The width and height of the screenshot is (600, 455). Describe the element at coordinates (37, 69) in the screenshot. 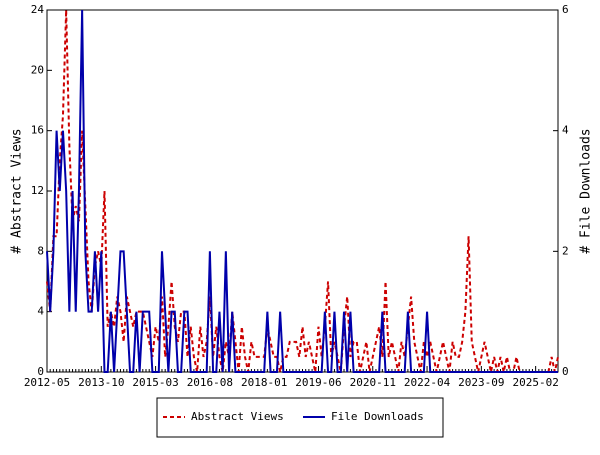

I see `y-tick-label: 20` at that location.